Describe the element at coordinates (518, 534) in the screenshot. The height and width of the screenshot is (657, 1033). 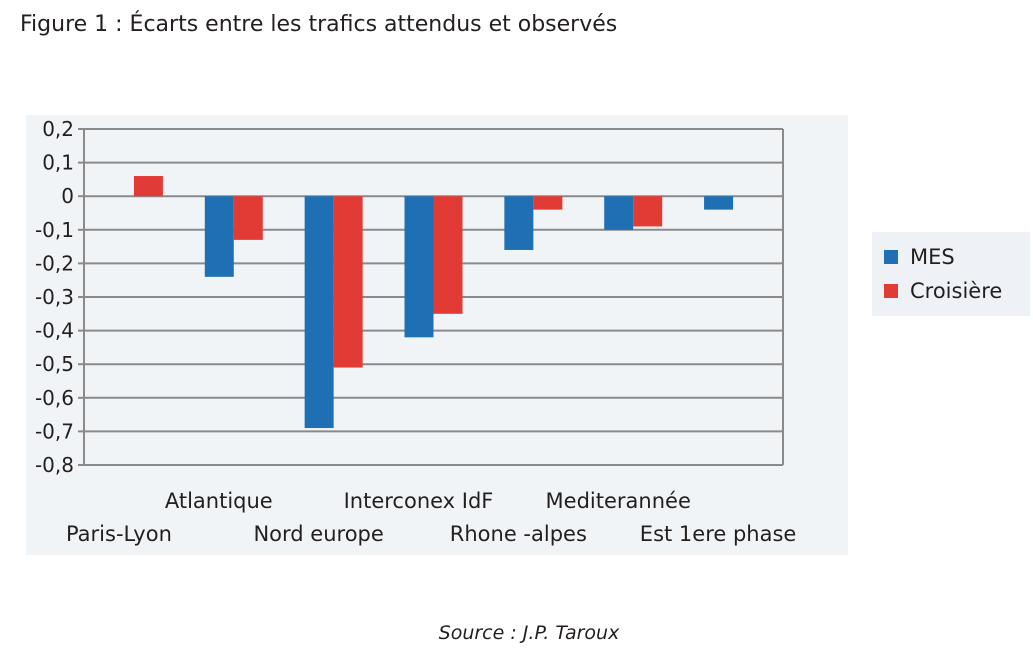
I see `x-category-label: Rhone -alpes` at that location.